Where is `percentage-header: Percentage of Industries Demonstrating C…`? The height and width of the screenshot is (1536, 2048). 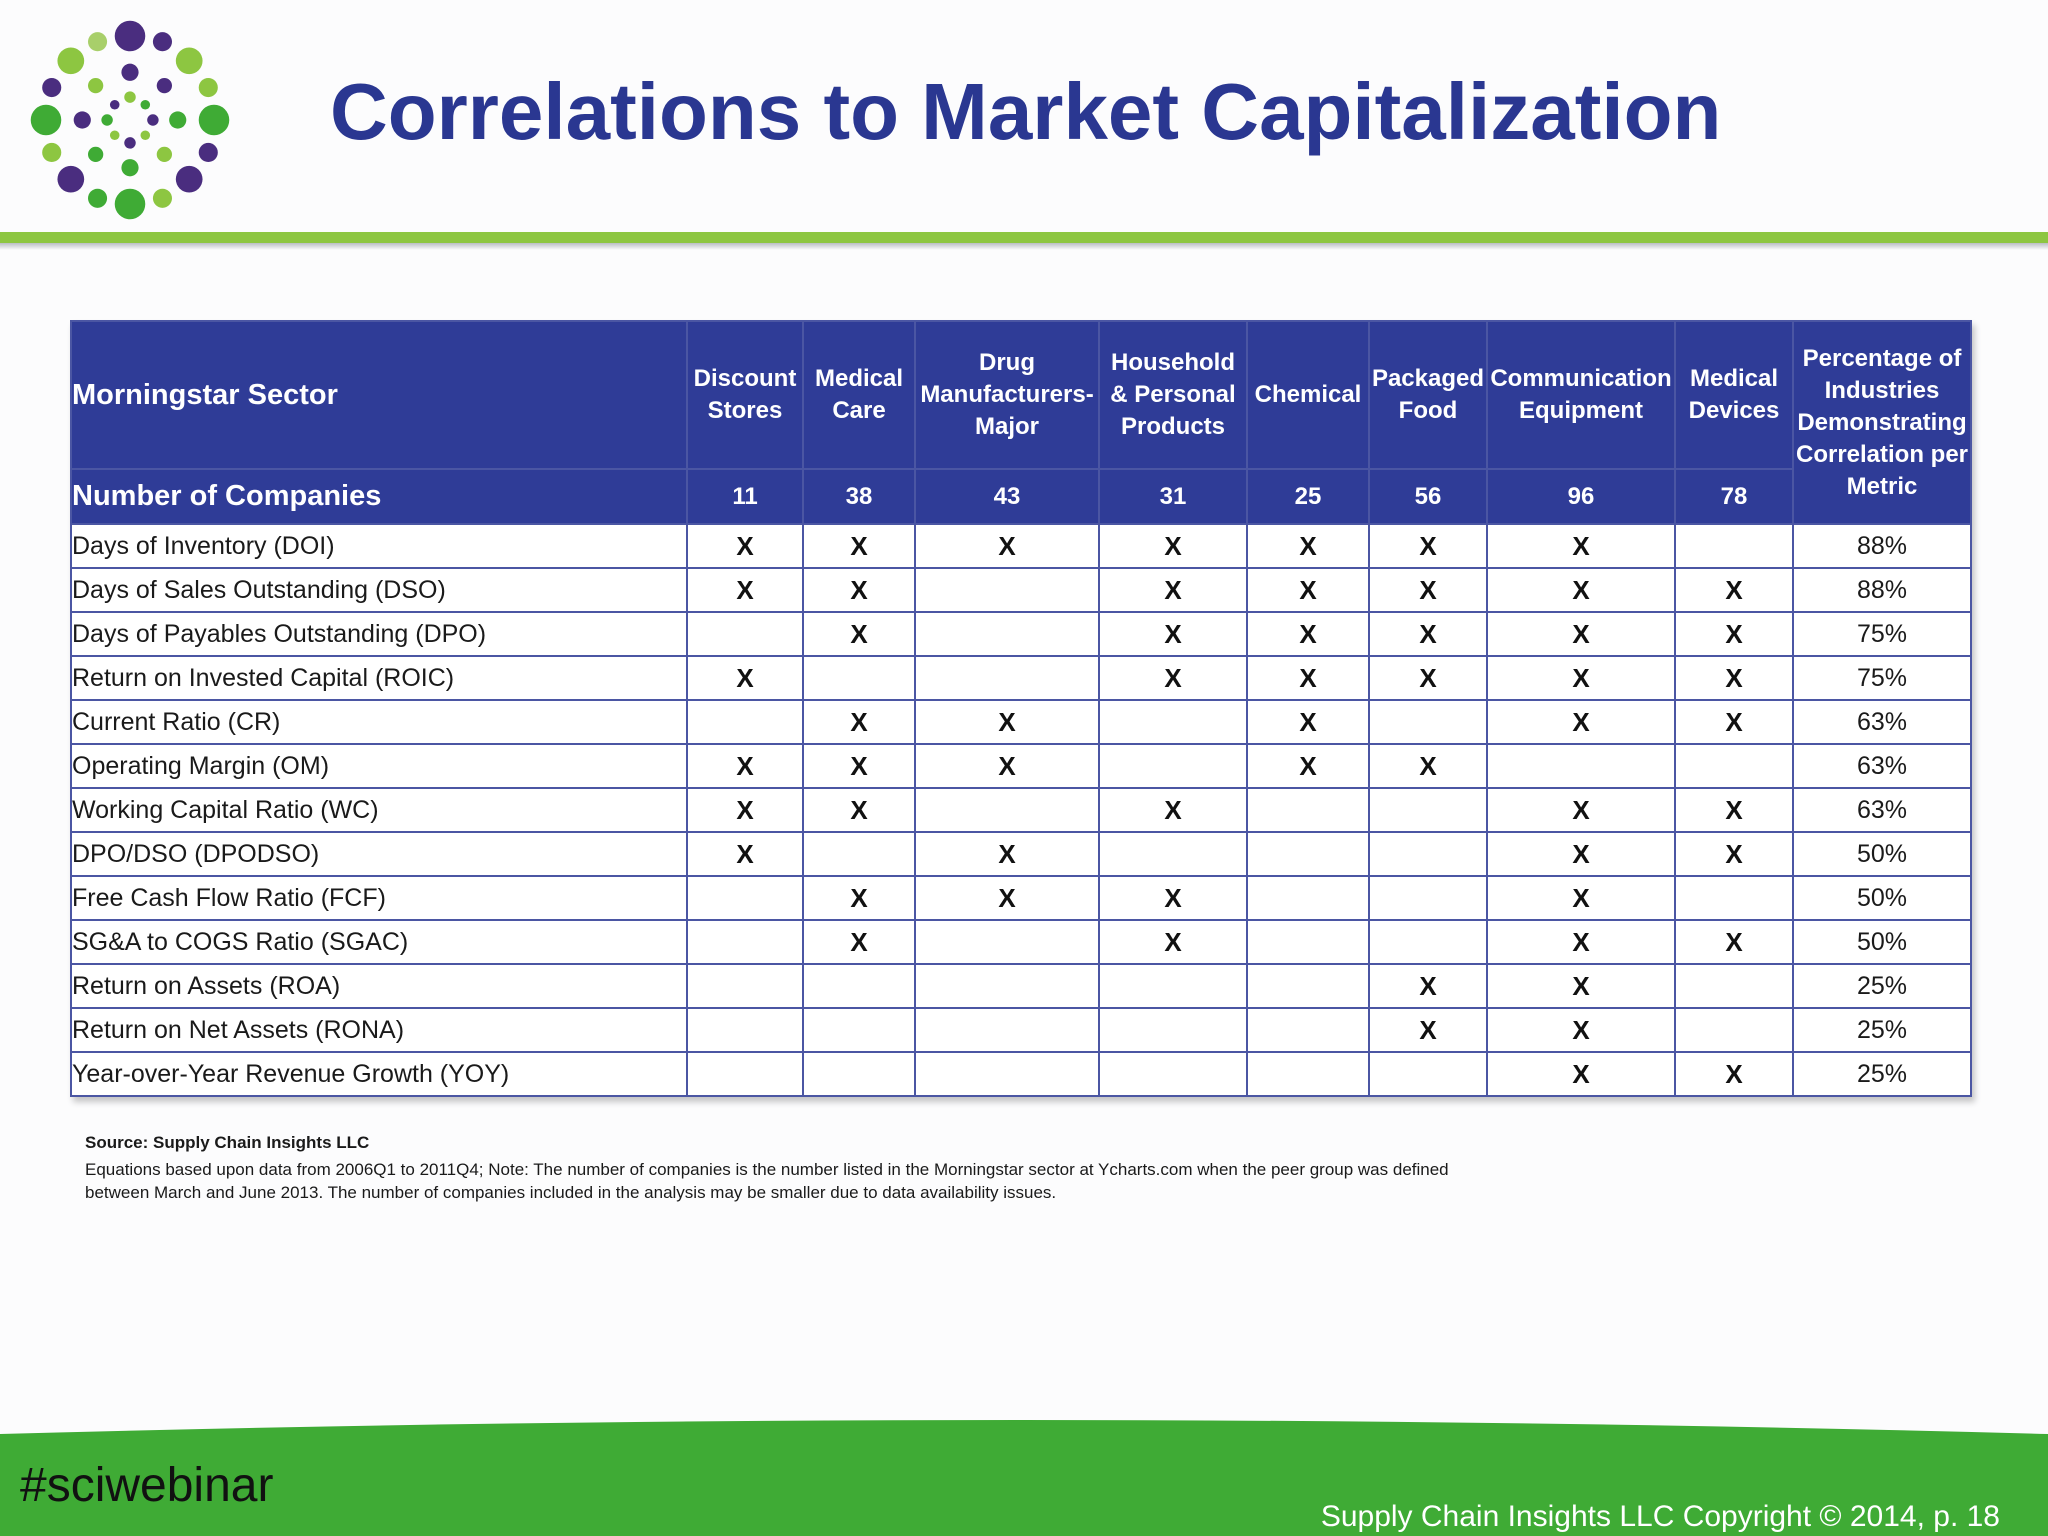 percentage-header: Percentage of Industries Demonstrating C… is located at coordinates (1882, 422).